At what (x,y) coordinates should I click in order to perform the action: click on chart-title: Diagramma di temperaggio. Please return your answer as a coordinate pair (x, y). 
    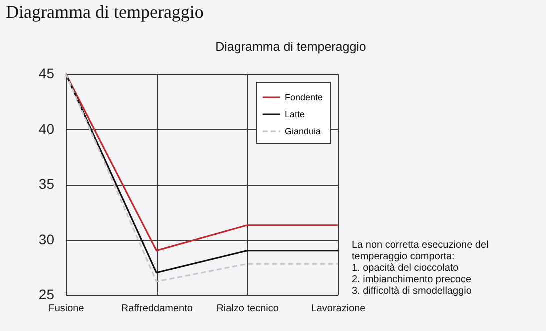
    Looking at the image, I should click on (105, 12).